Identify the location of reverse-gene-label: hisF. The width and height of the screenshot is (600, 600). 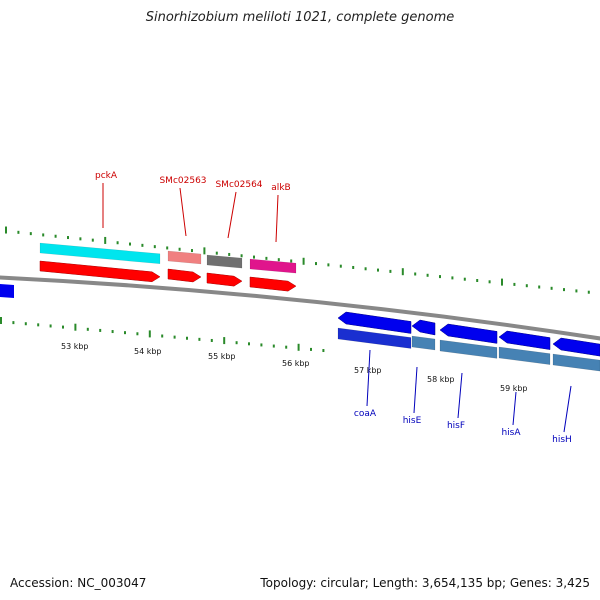
(456, 426).